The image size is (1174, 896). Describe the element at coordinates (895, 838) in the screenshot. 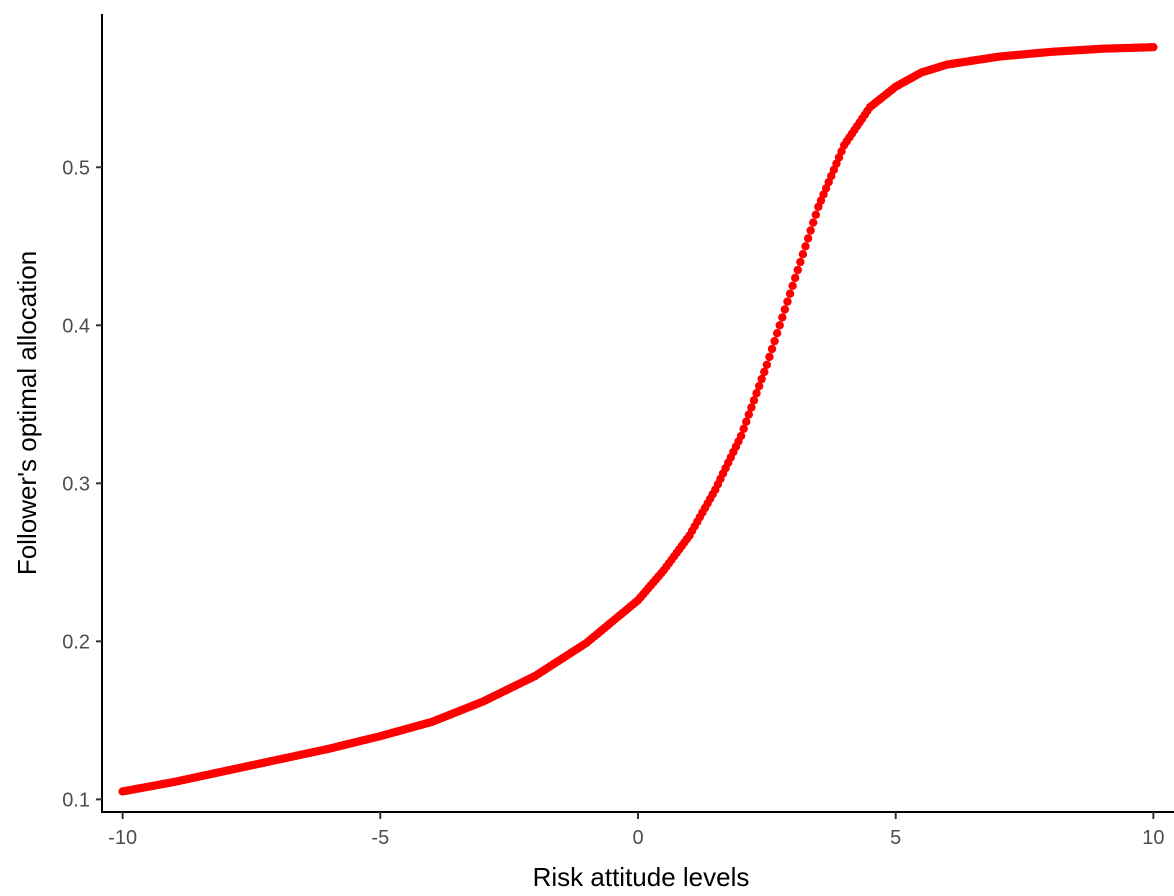

I see `x-tick-label: 5` at that location.